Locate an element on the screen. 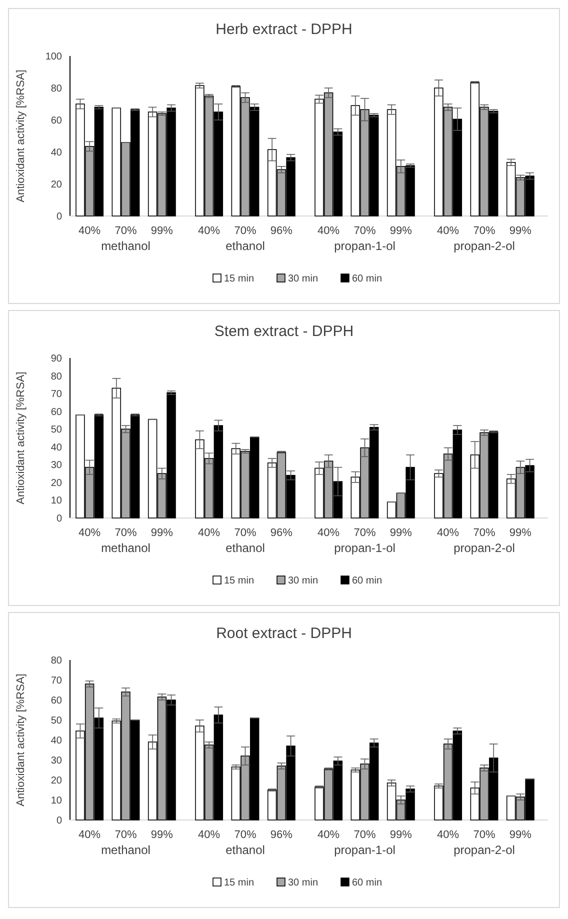  chart-title: Root extract - DPPH is located at coordinates (284, 633).